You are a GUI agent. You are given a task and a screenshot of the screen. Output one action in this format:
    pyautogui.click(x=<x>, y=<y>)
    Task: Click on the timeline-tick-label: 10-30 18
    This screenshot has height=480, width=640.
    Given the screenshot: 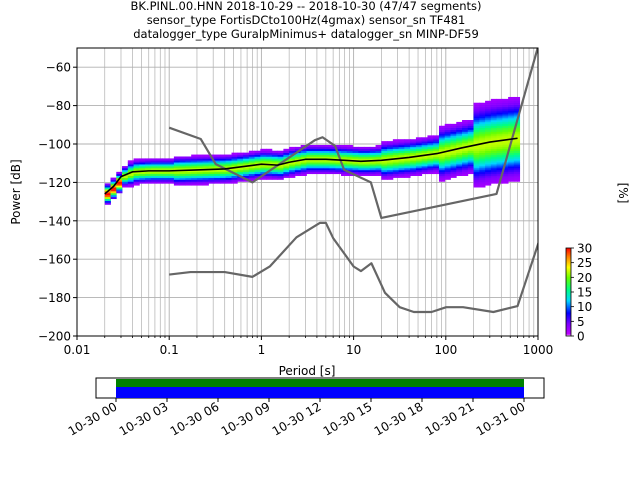 What is the action you would take?
    pyautogui.click(x=399, y=418)
    